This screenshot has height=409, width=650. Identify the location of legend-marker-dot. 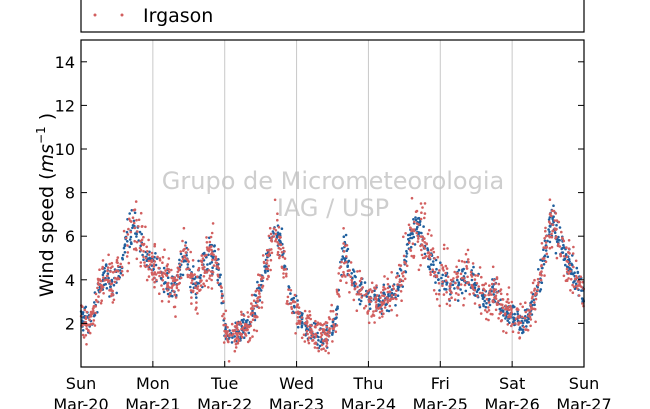
(122, 15).